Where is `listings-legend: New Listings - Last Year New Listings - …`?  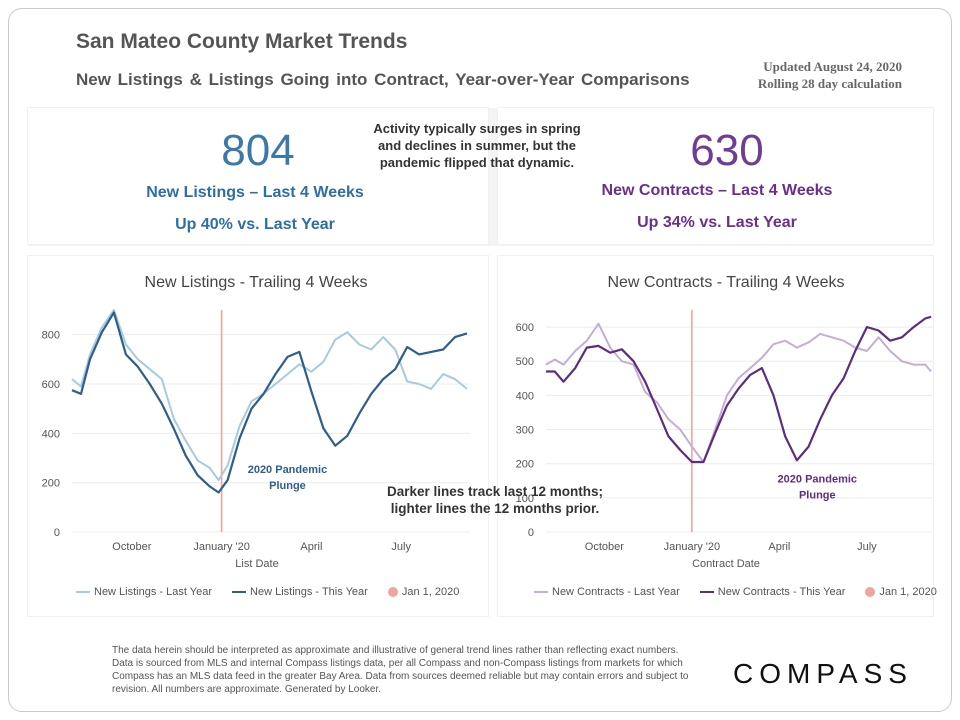
listings-legend: New Listings - Last Year New Listings - … is located at coordinates (274, 592).